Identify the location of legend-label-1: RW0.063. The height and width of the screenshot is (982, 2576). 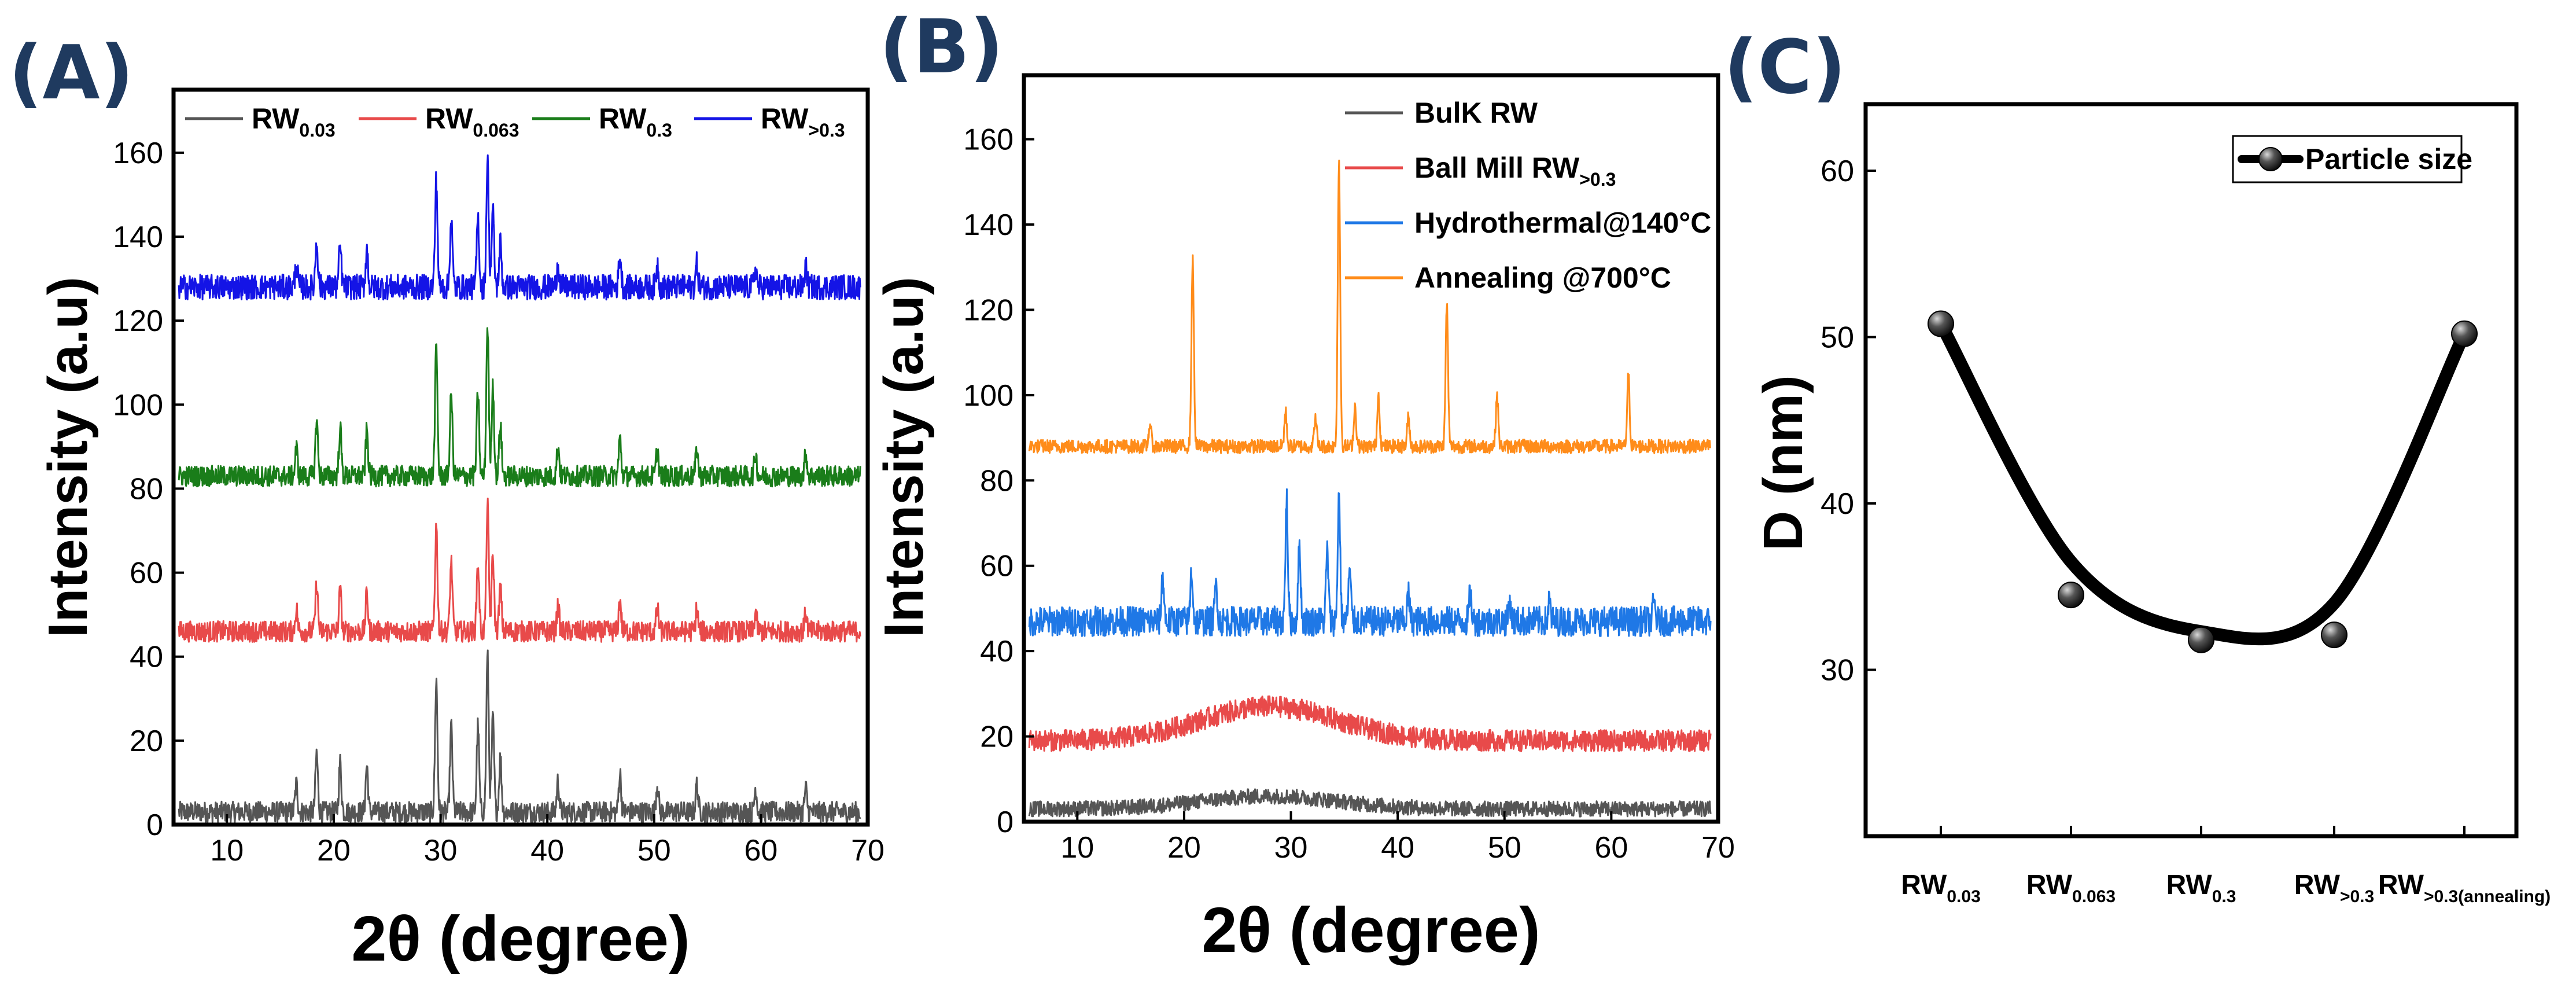
(472, 122).